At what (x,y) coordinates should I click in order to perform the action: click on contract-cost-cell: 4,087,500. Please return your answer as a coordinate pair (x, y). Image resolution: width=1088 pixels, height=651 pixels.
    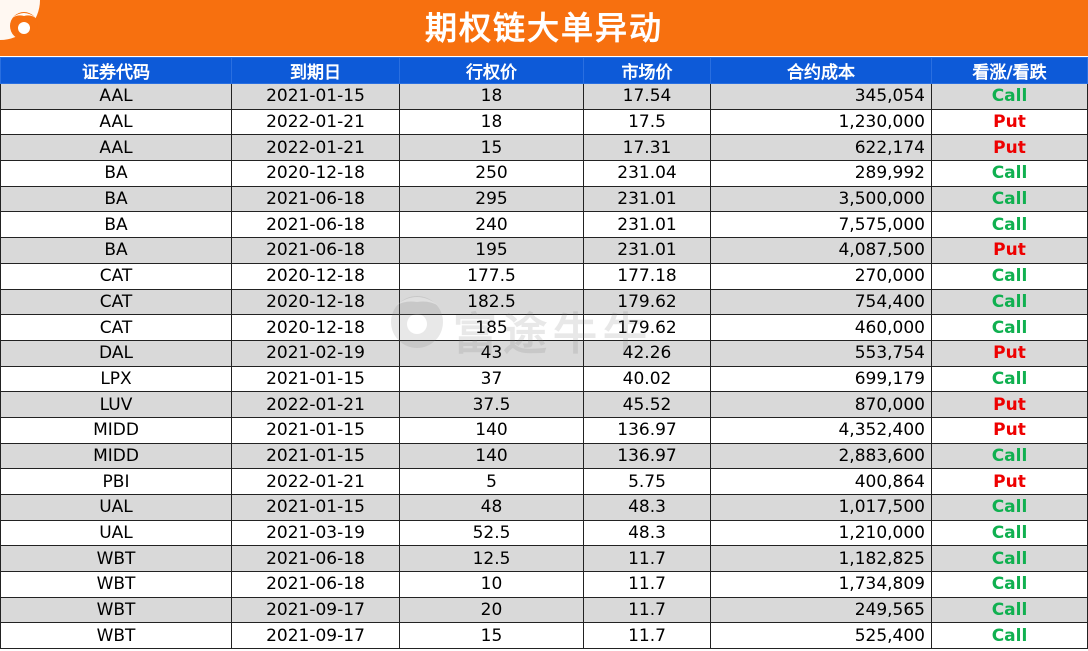
    Looking at the image, I should click on (821, 250).